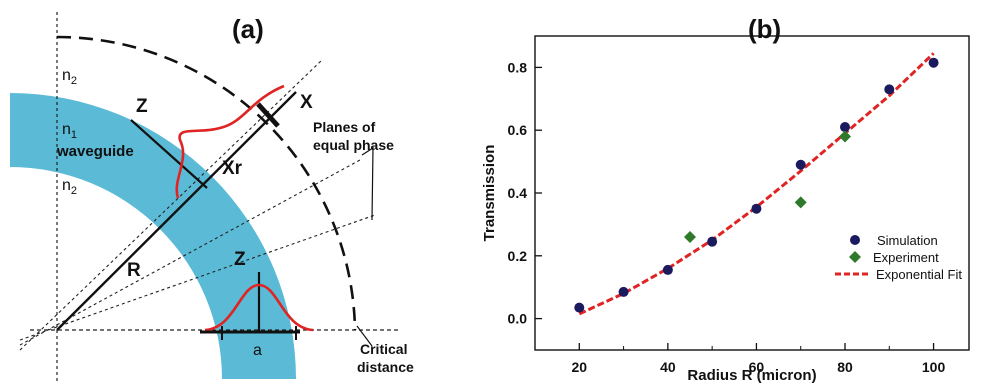 The height and width of the screenshot is (385, 983). Describe the element at coordinates (344, 127) in the screenshot. I see `phase-annotation-line1: Planes of` at that location.